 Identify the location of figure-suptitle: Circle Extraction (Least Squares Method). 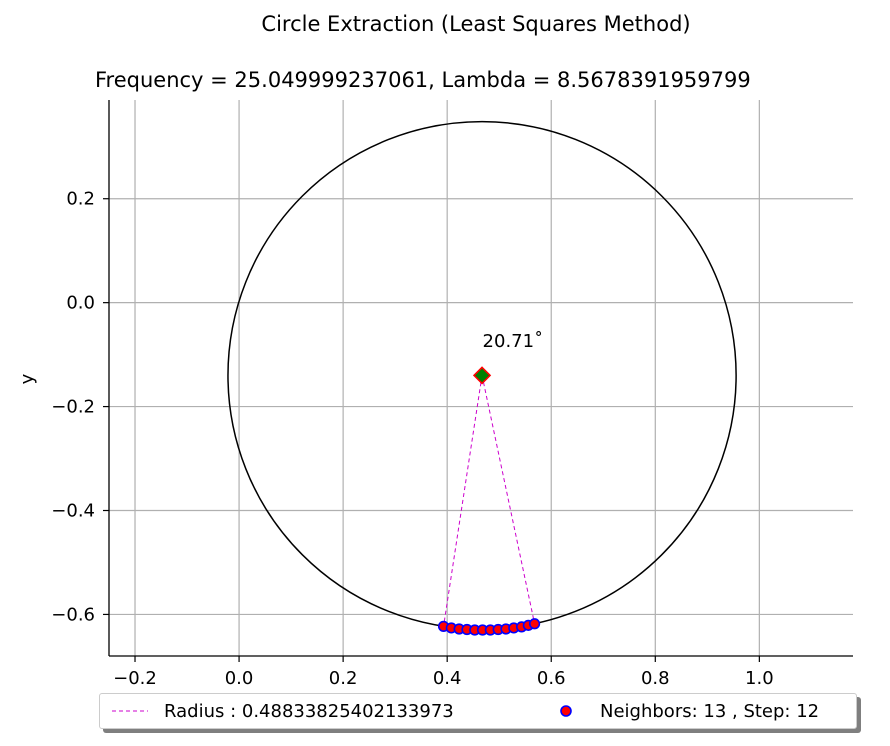
(476, 24).